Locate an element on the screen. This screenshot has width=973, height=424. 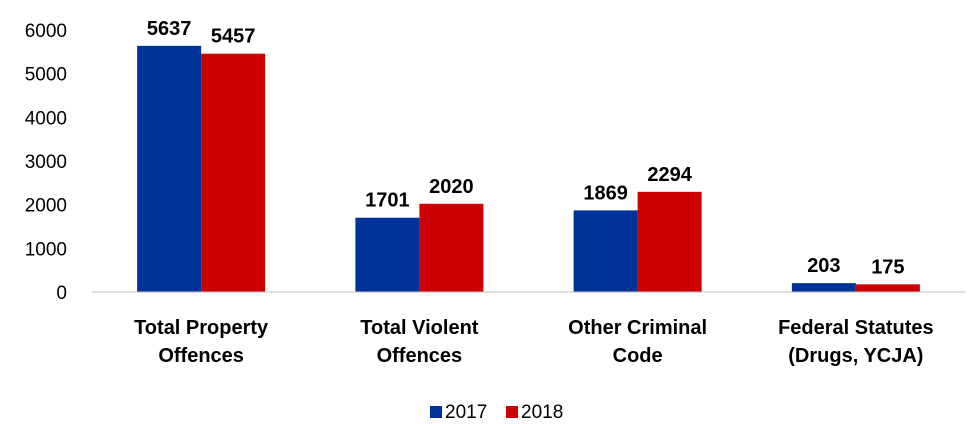
x-category-label: Code is located at coordinates (638, 356).